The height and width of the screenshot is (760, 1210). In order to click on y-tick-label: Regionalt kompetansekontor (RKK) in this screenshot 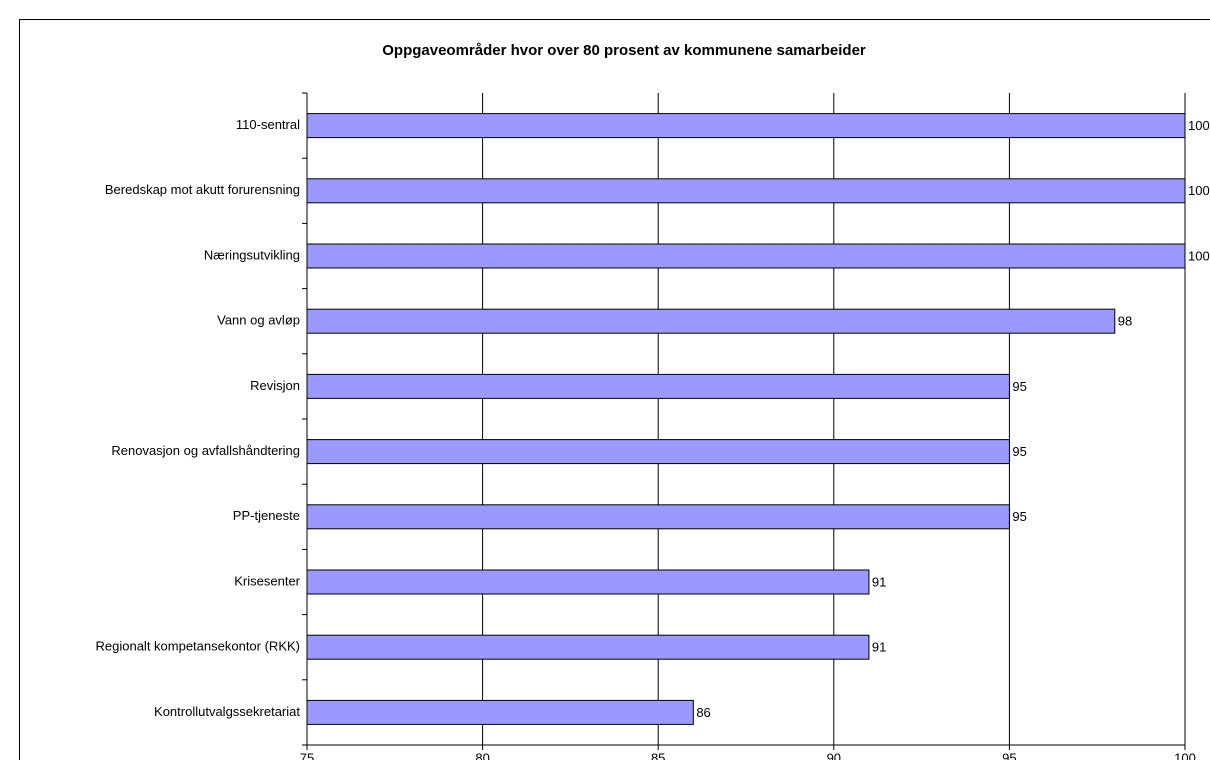, I will do `click(198, 646)`.